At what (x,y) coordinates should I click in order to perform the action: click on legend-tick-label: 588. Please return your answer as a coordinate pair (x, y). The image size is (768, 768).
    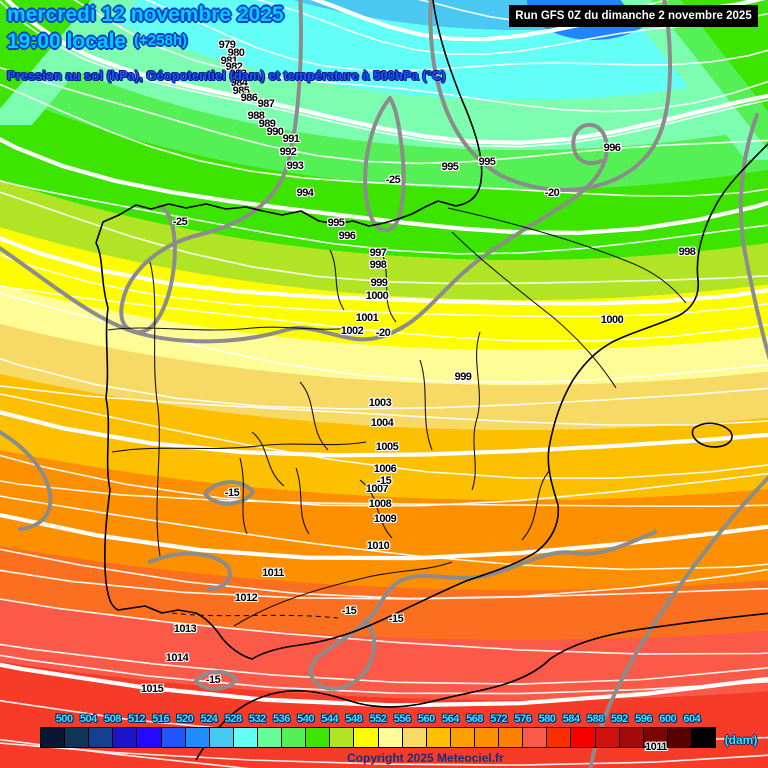
    Looking at the image, I should click on (595, 719).